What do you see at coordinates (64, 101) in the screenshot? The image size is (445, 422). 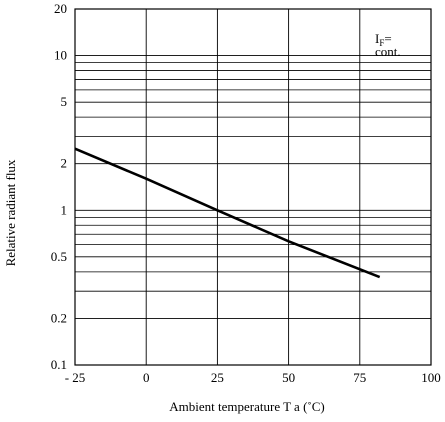 I see `y-tick-label: 5` at bounding box center [64, 101].